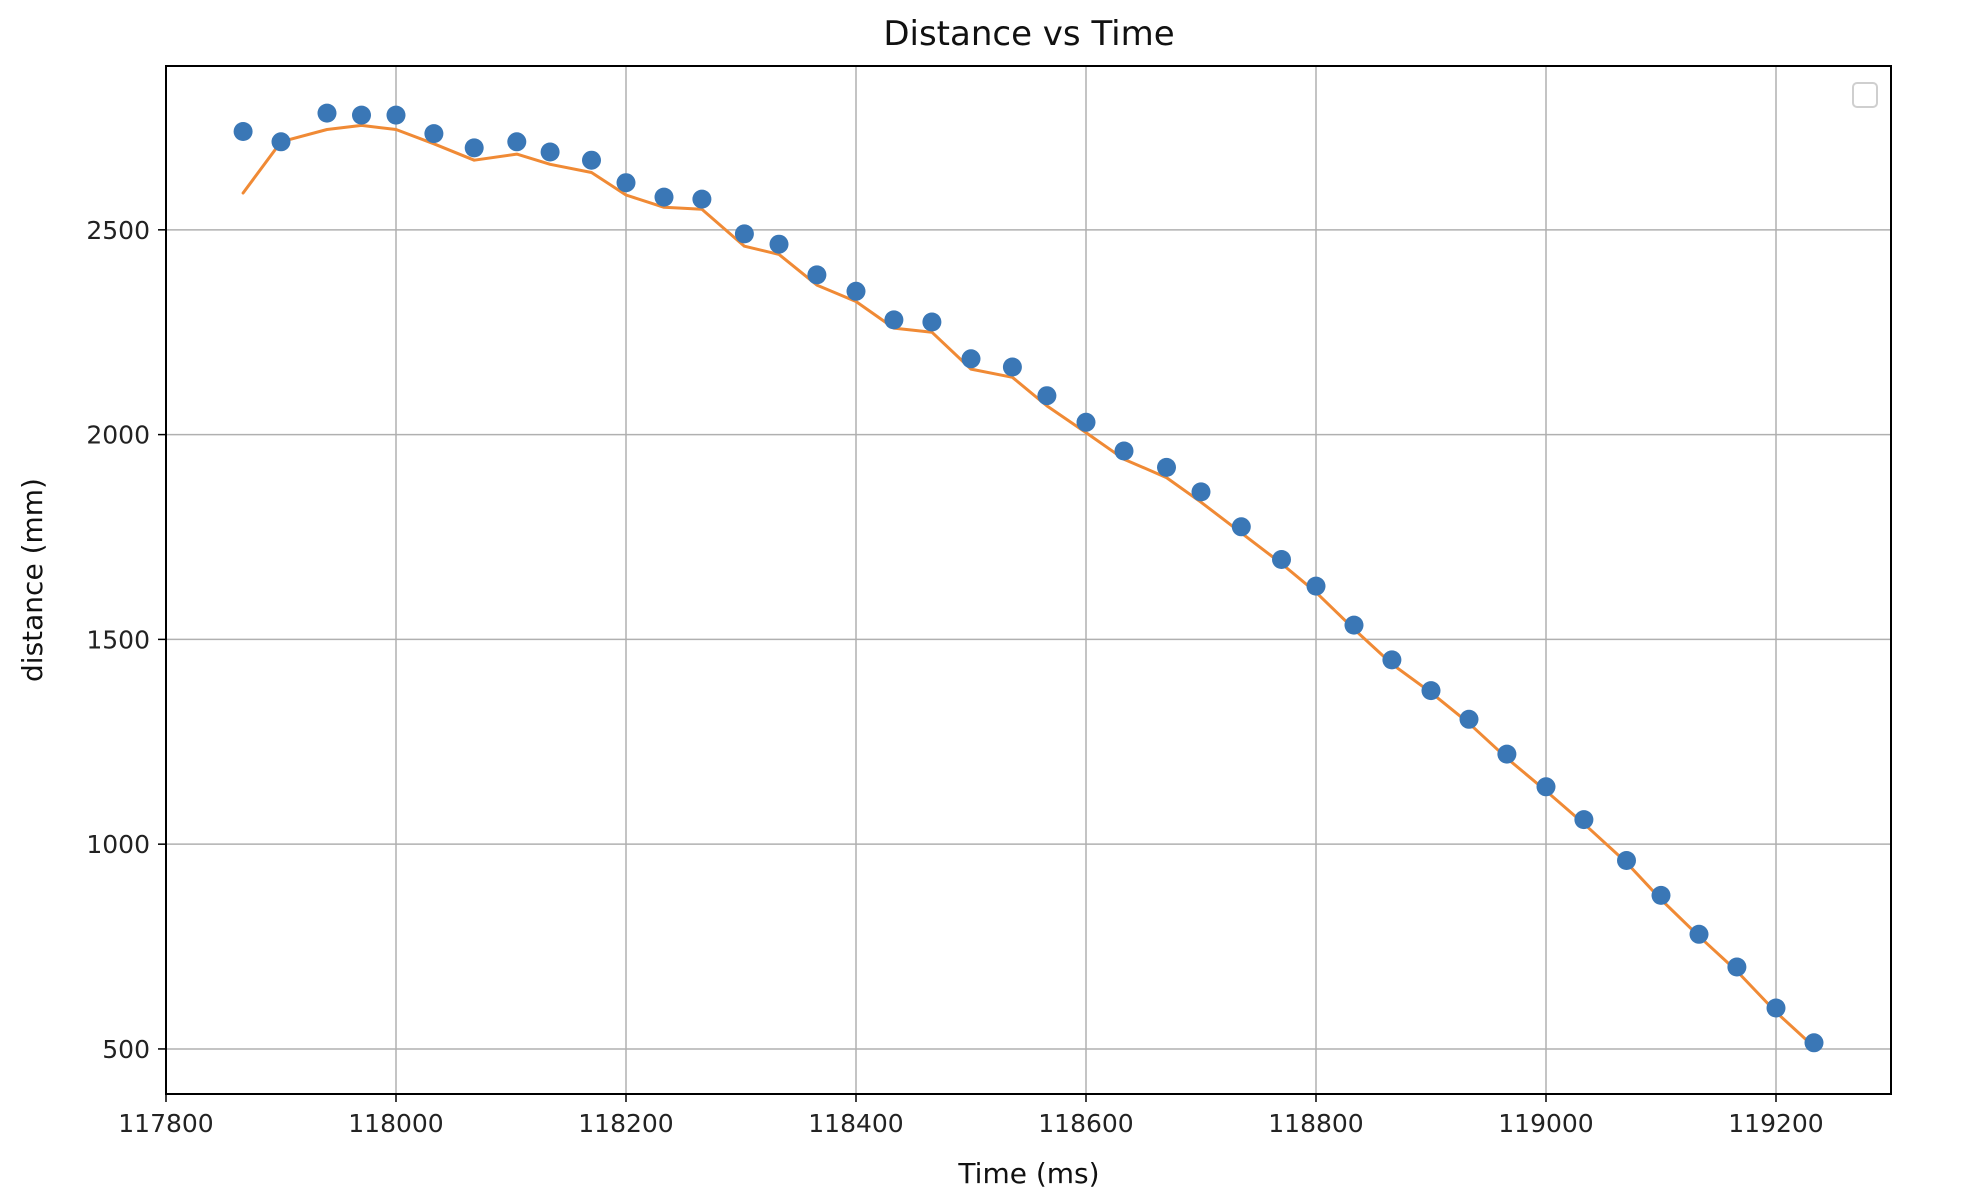 This screenshot has width=1966, height=1204. I want to click on legend-box, so click(1865, 95).